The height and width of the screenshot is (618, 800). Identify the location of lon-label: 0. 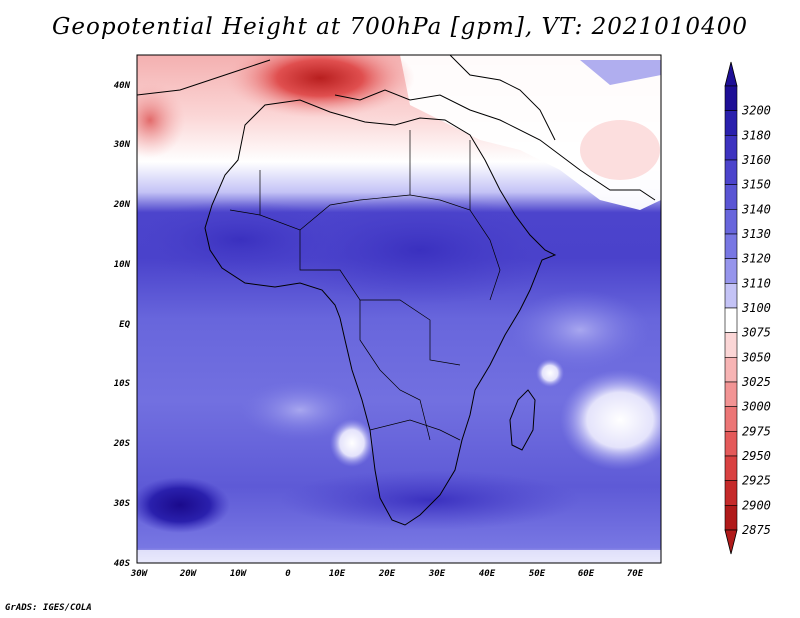
(288, 574).